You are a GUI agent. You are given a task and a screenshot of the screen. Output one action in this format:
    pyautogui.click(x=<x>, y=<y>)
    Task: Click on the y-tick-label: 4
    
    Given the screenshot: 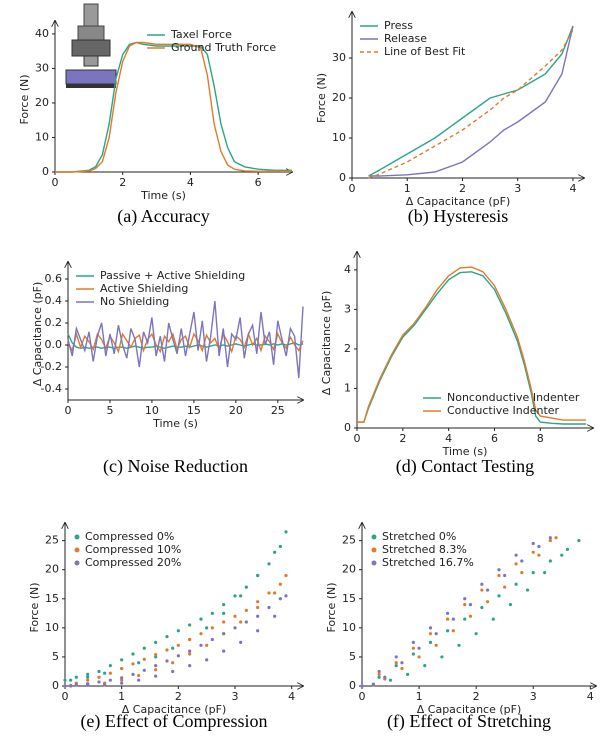 What is the action you would take?
    pyautogui.click(x=347, y=269)
    